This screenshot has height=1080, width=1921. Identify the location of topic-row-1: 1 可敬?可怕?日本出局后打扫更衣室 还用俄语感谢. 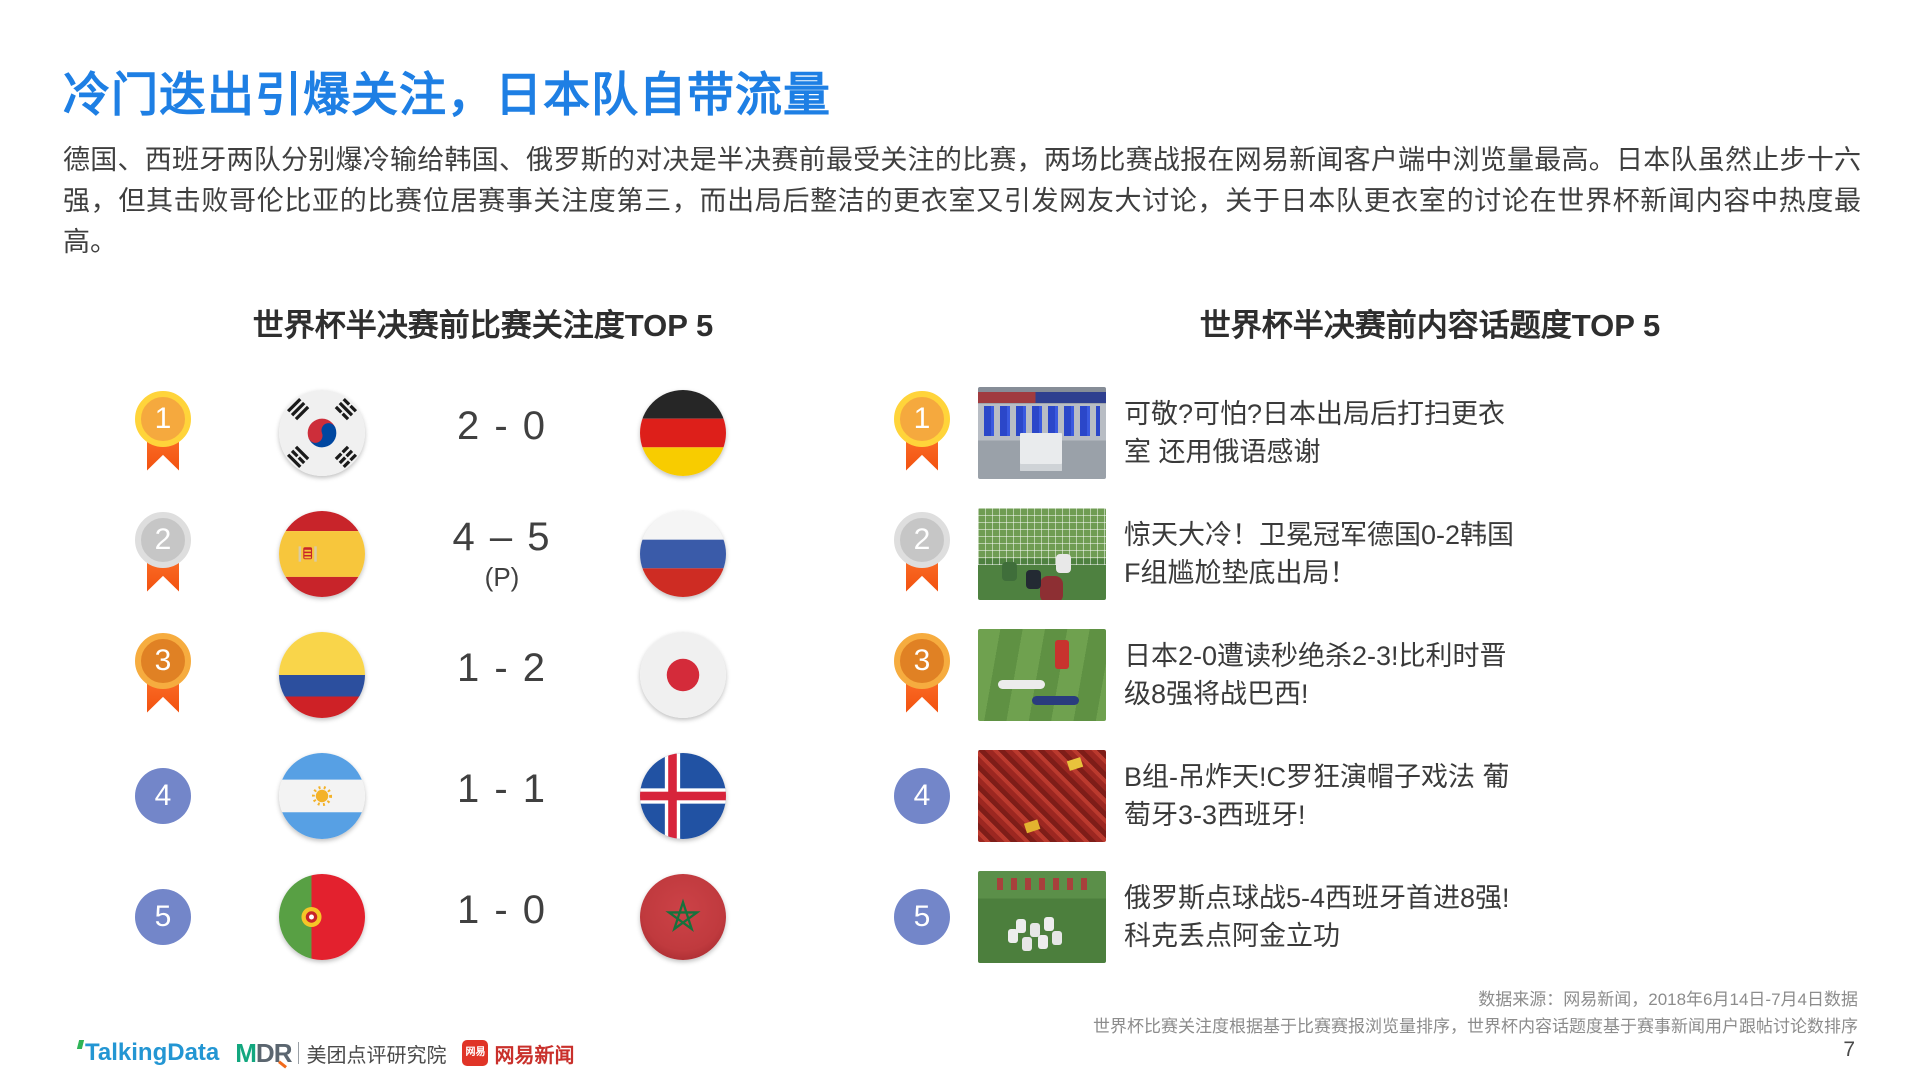
(1207, 432).